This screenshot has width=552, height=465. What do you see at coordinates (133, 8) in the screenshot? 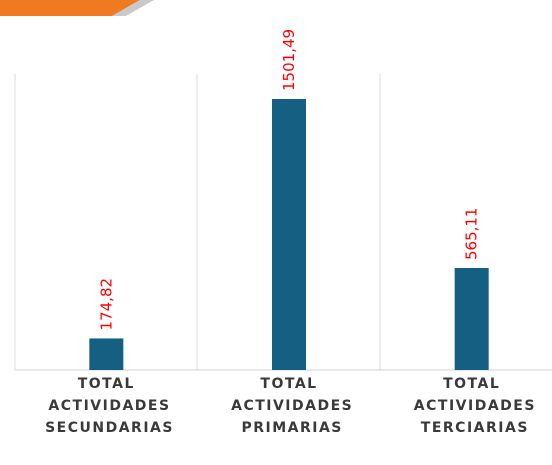
I see `corner-decoration-shadow` at bounding box center [133, 8].